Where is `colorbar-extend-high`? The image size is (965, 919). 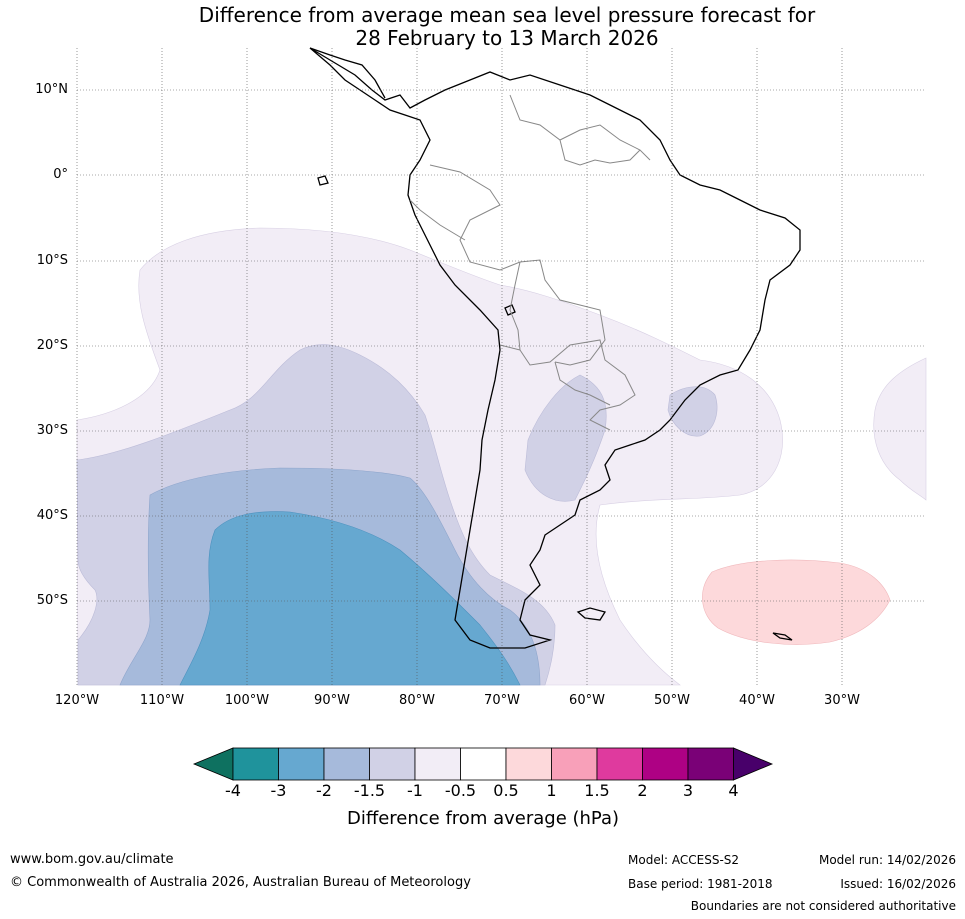
colorbar-extend-high is located at coordinates (753, 764).